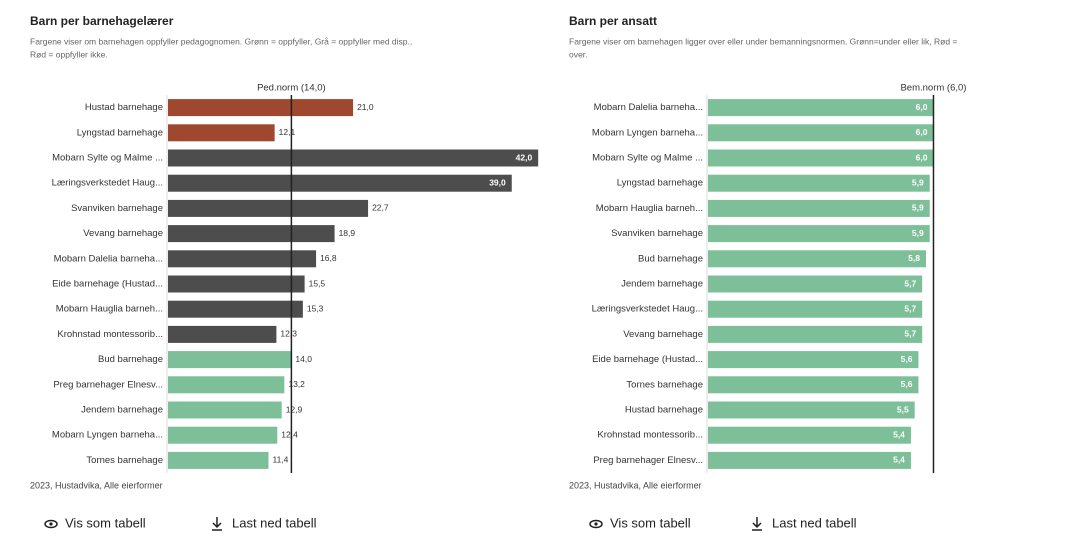 The height and width of the screenshot is (547, 1071). I want to click on value-label: 16,8, so click(328, 258).